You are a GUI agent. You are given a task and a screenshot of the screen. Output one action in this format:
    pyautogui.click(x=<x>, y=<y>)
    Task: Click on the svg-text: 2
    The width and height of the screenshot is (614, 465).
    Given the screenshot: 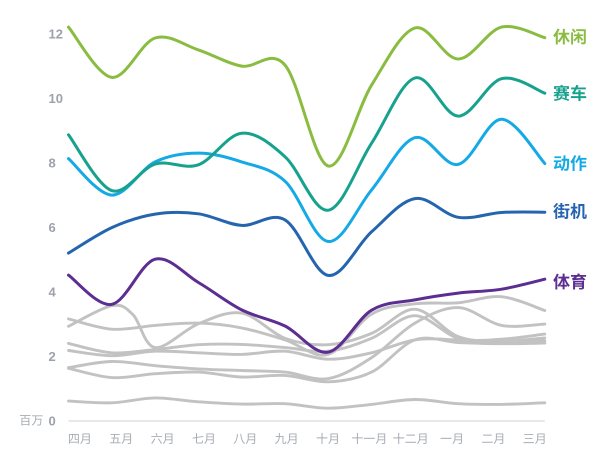 What is the action you would take?
    pyautogui.click(x=52, y=356)
    